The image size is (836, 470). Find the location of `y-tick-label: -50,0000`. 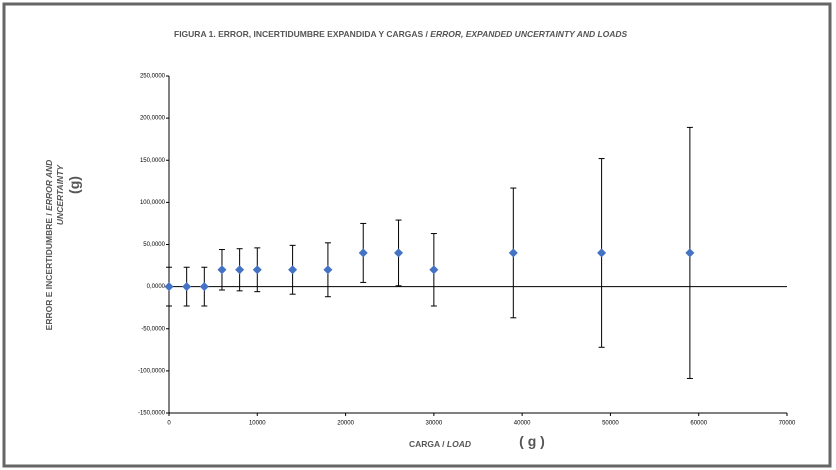

y-tick-label: -50,0000 is located at coordinates (153, 329).